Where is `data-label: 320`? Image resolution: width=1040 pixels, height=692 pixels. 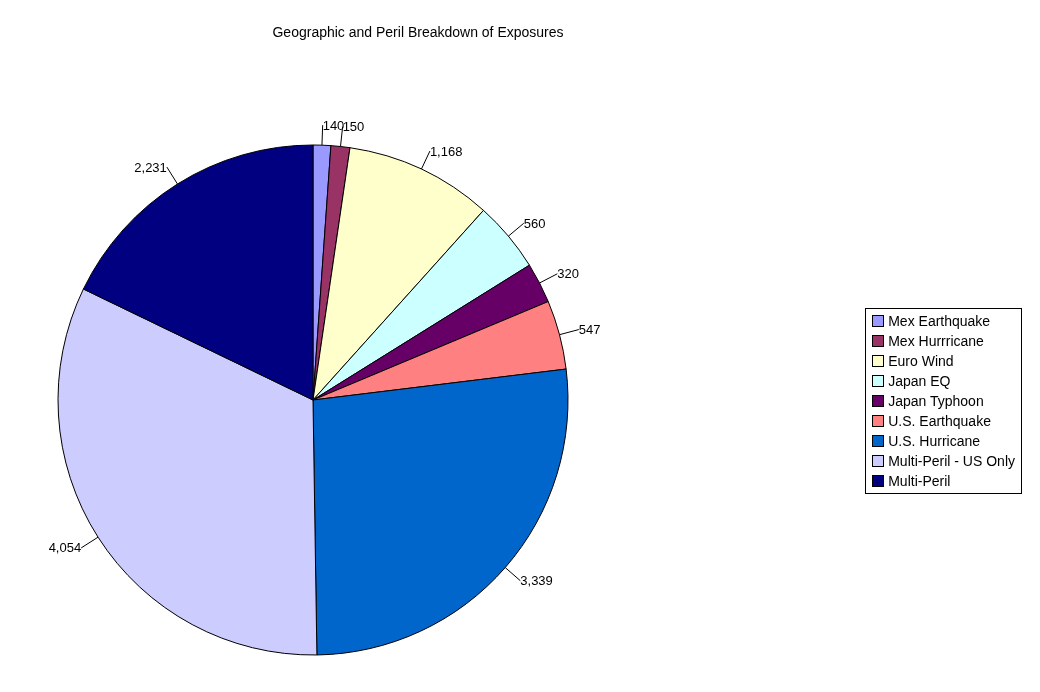
data-label: 320 is located at coordinates (568, 274).